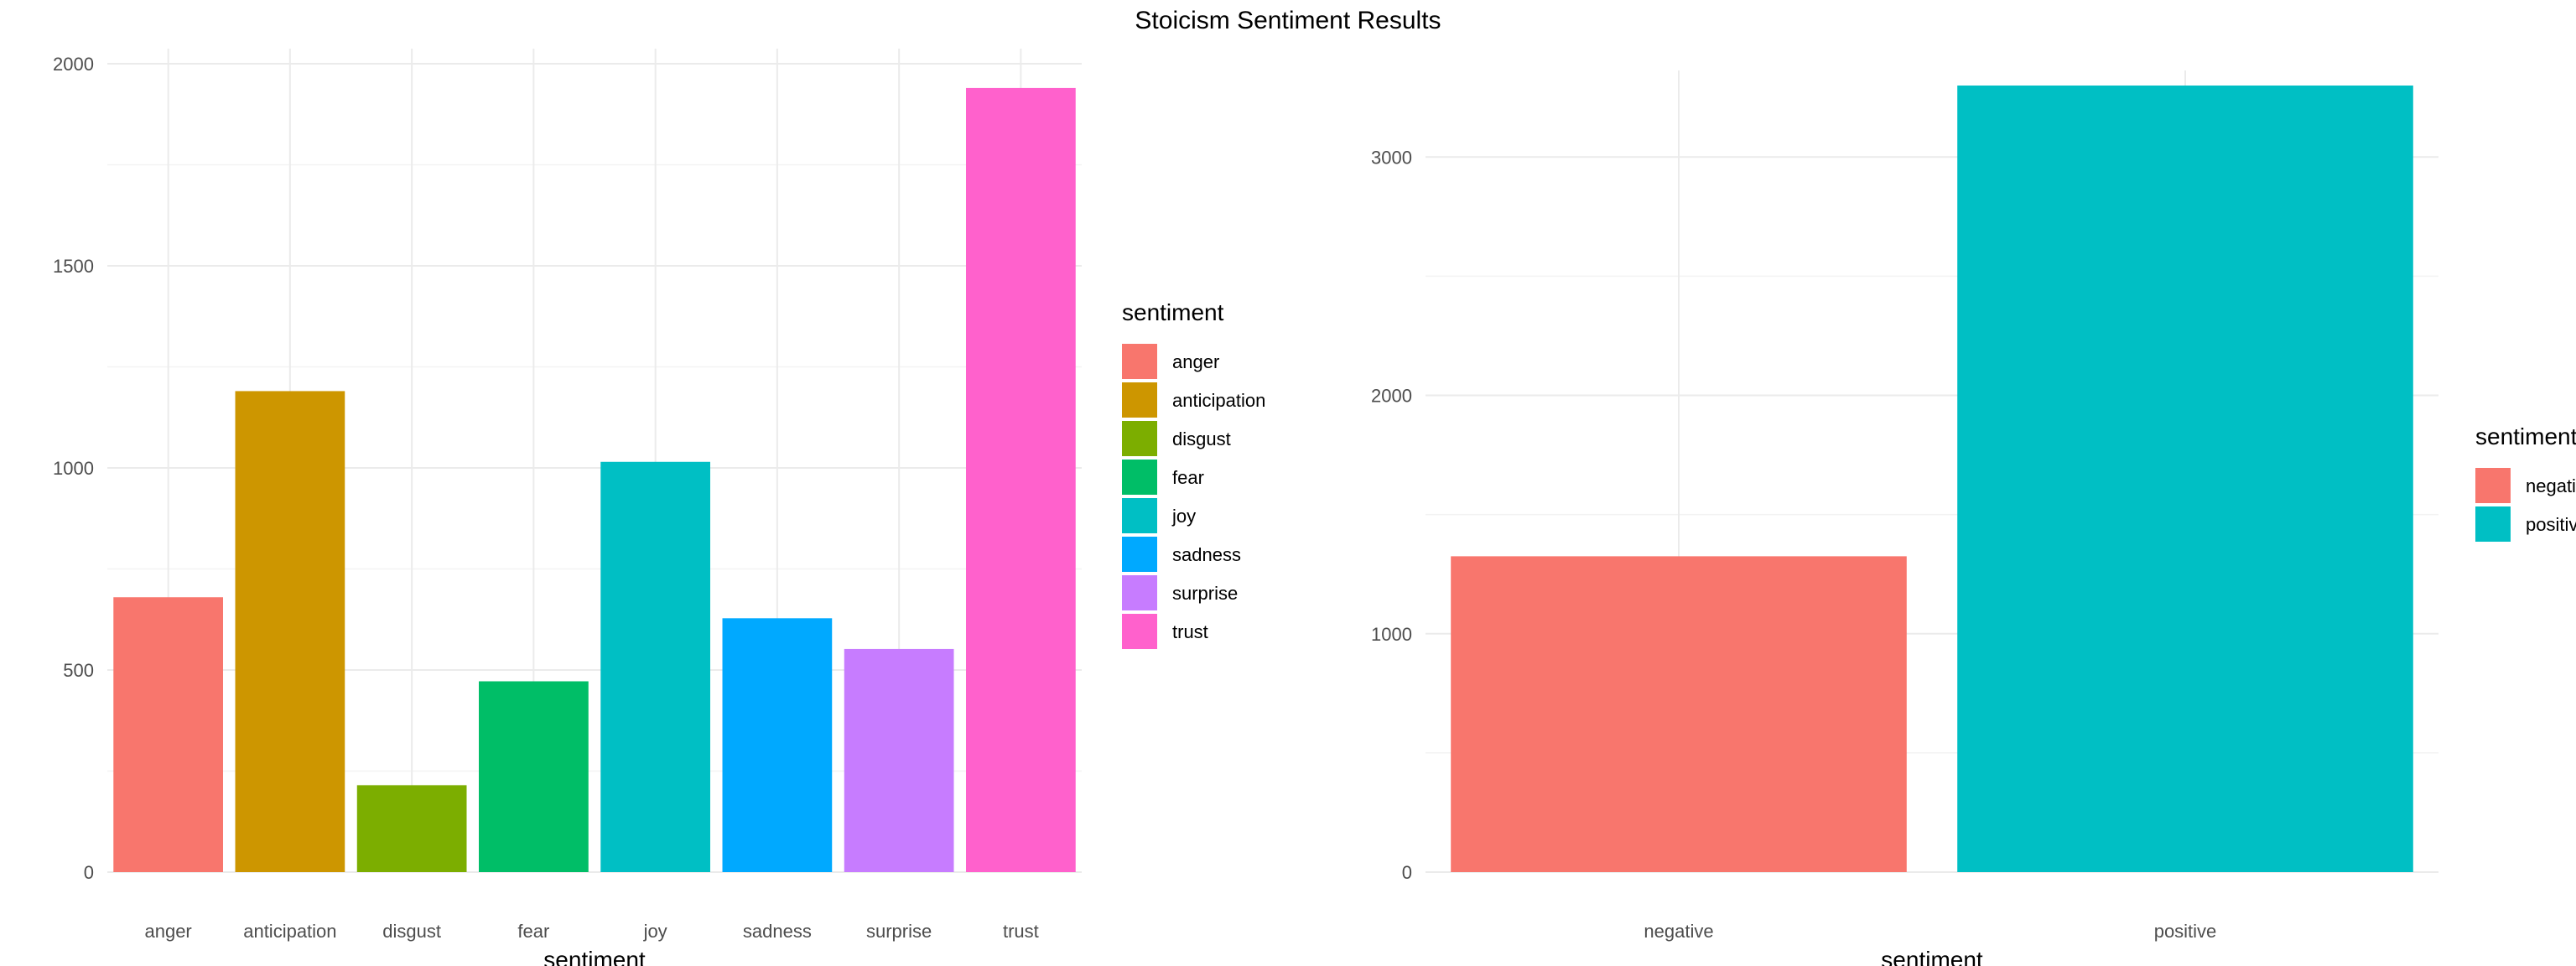 This screenshot has width=2576, height=966. Describe the element at coordinates (1173, 312) in the screenshot. I see `emotion-legend-title: sentiment` at that location.